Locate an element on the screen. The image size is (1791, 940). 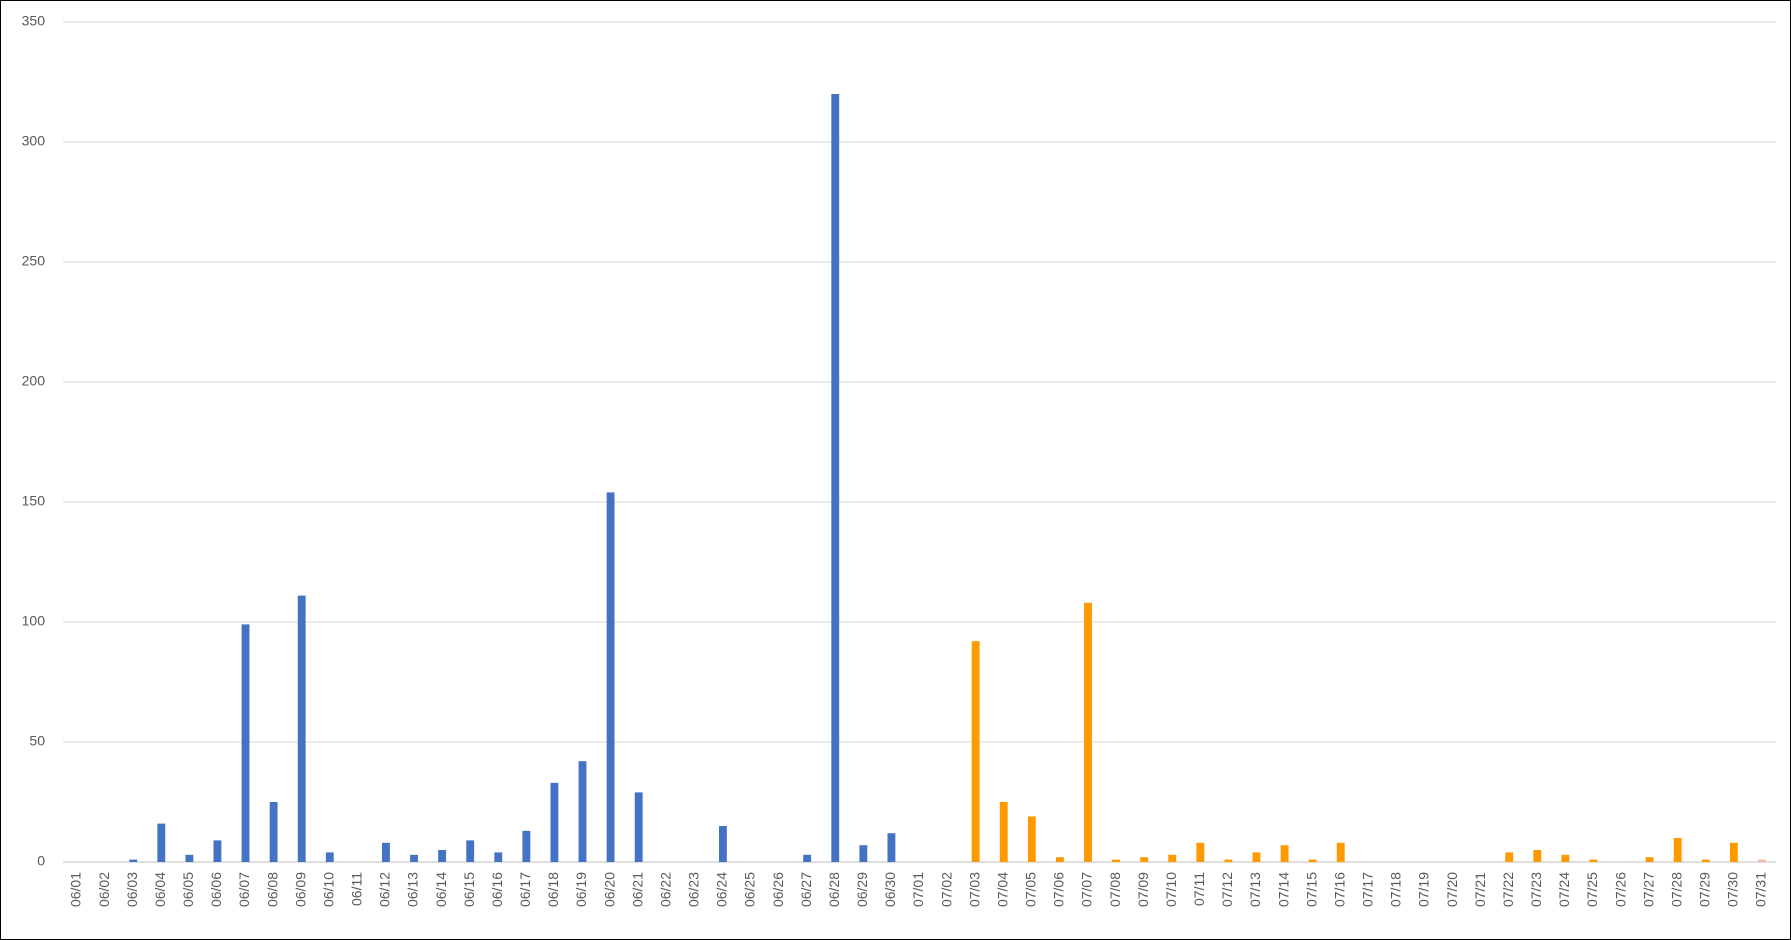
x-tick-label: 07/29 is located at coordinates (1704, 889).